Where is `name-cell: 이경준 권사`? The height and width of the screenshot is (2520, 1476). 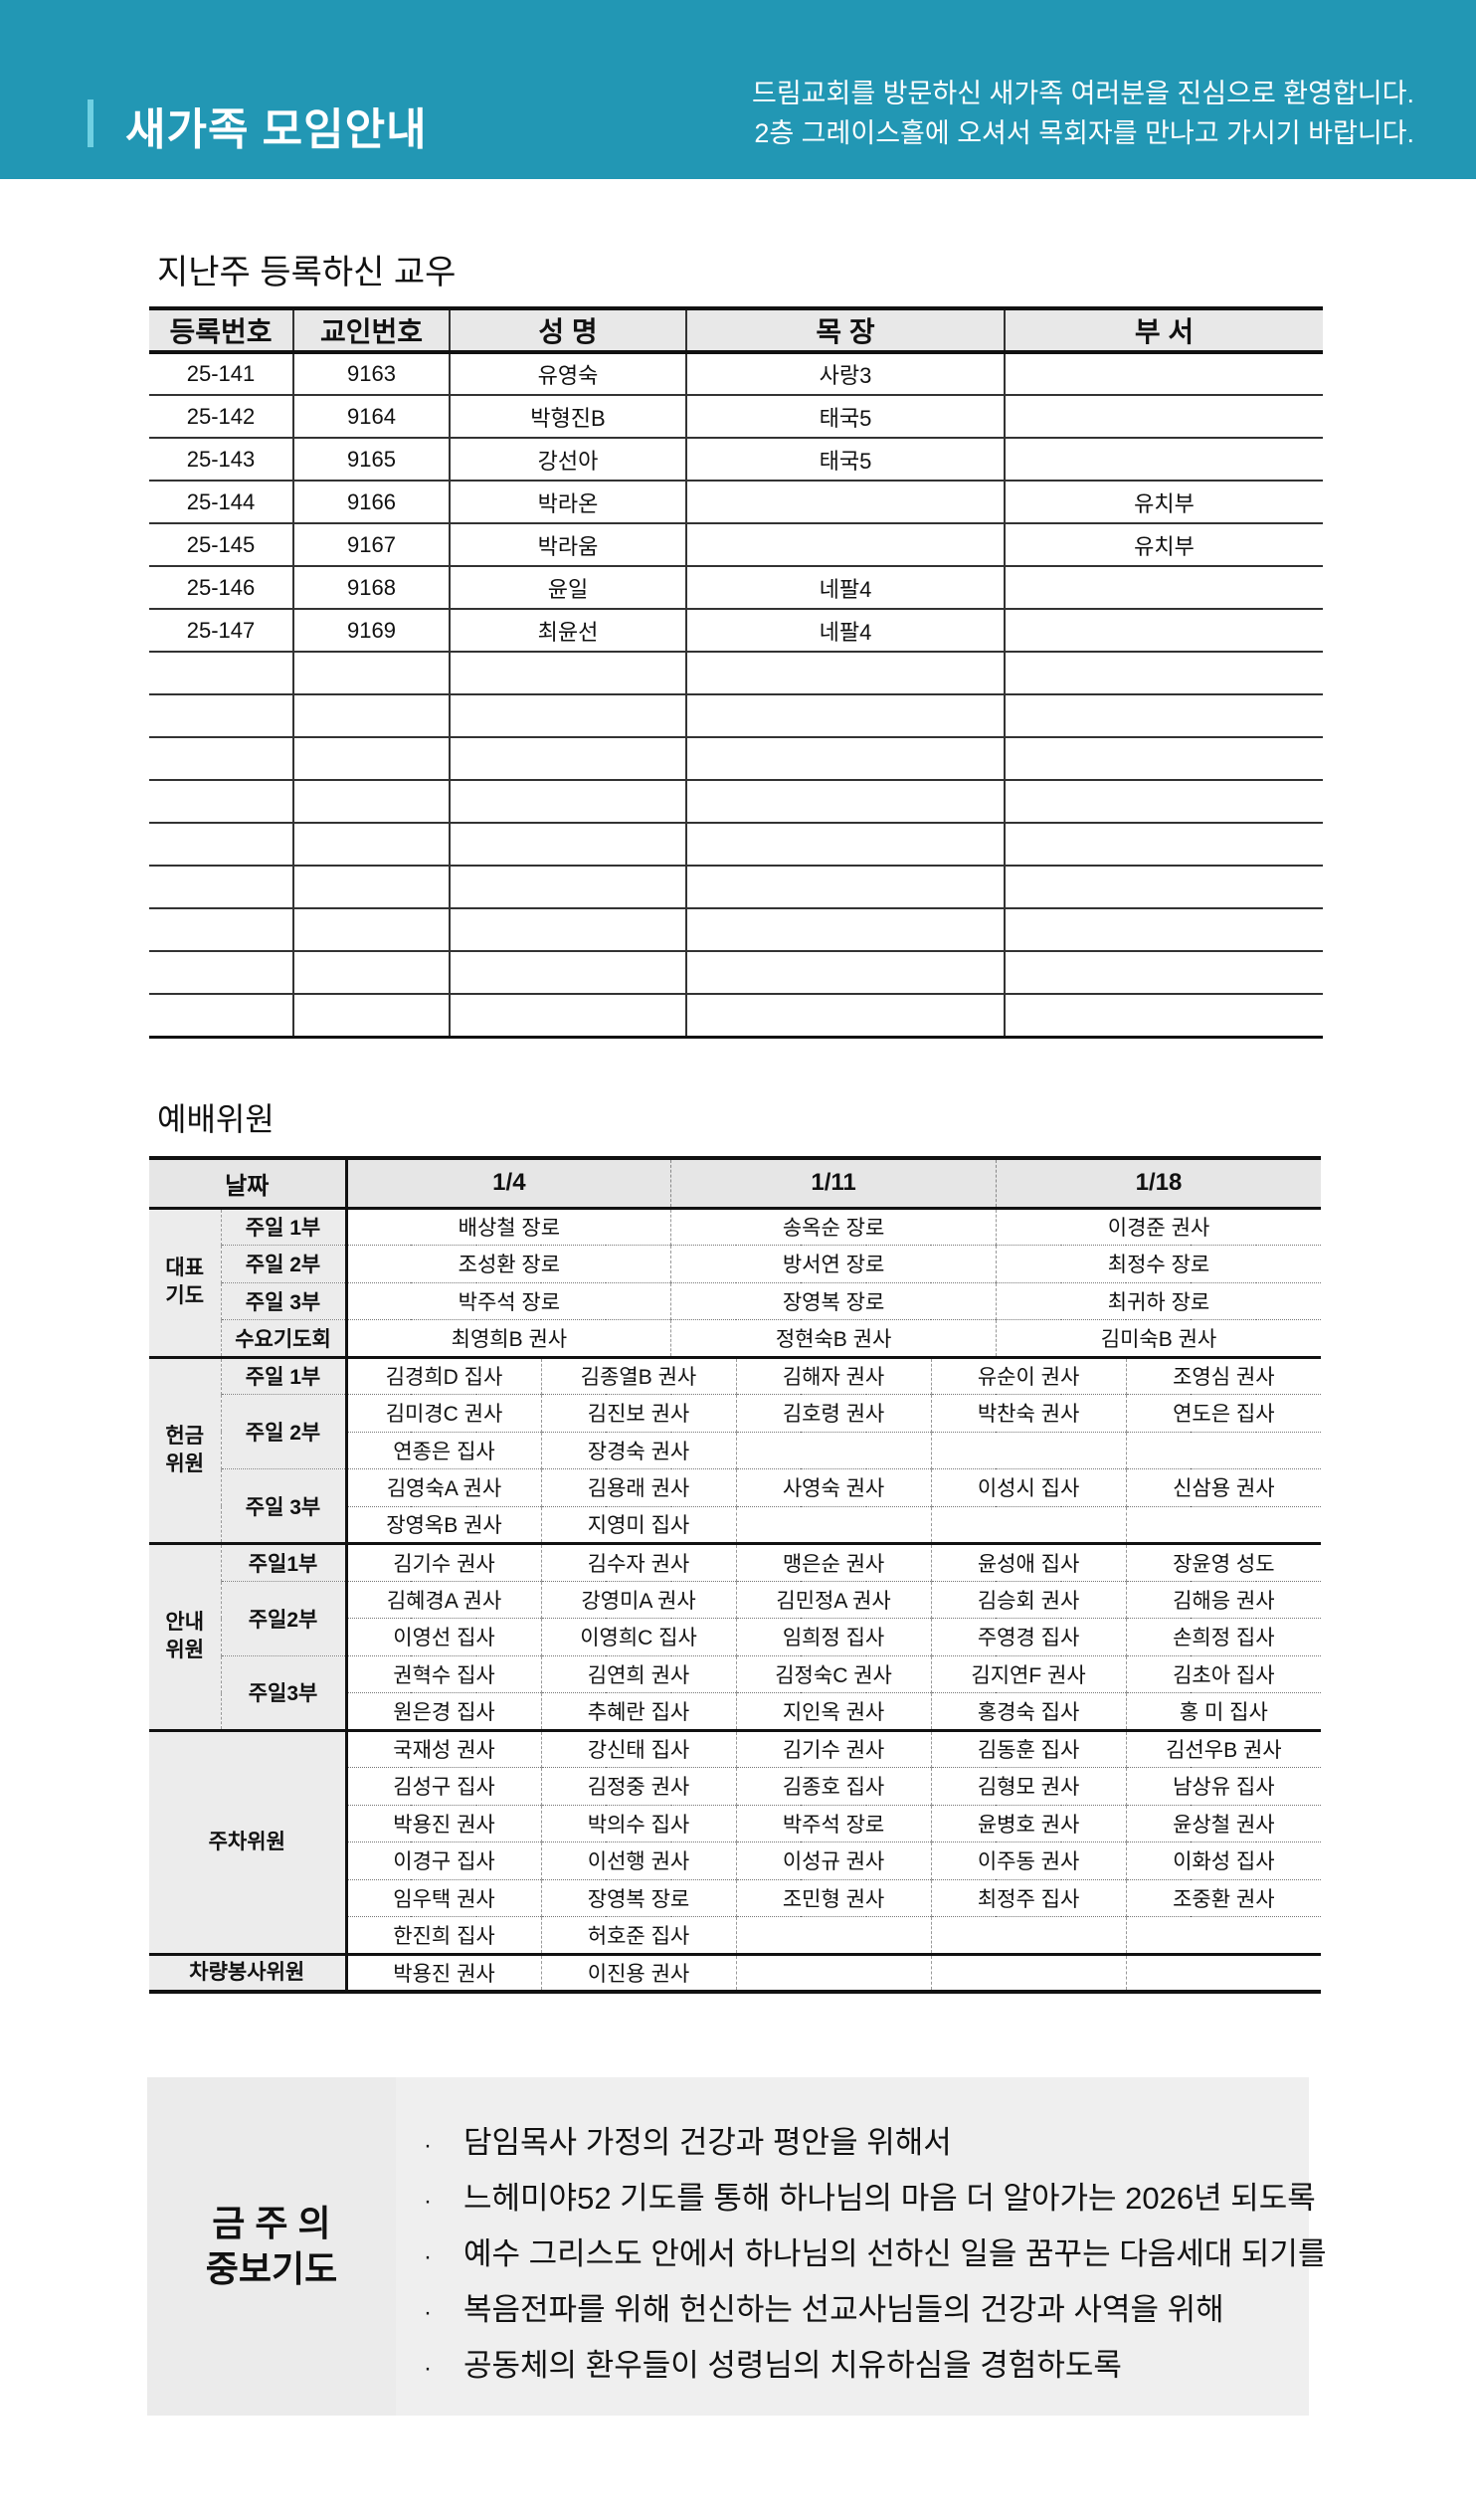
name-cell: 이경준 권사 is located at coordinates (1159, 1226).